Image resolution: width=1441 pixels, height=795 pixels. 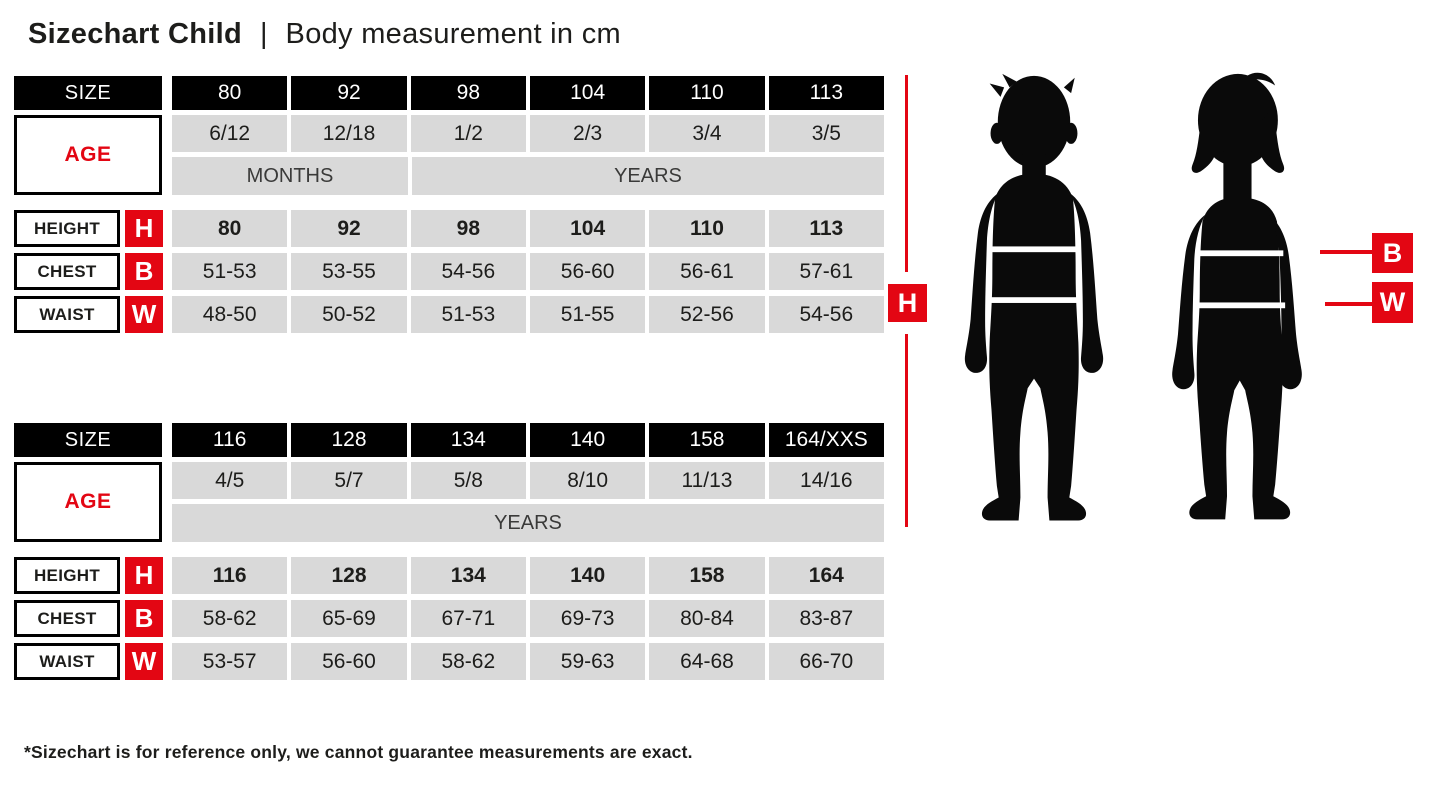 What do you see at coordinates (1348, 304) in the screenshot?
I see `waist-pointer-line` at bounding box center [1348, 304].